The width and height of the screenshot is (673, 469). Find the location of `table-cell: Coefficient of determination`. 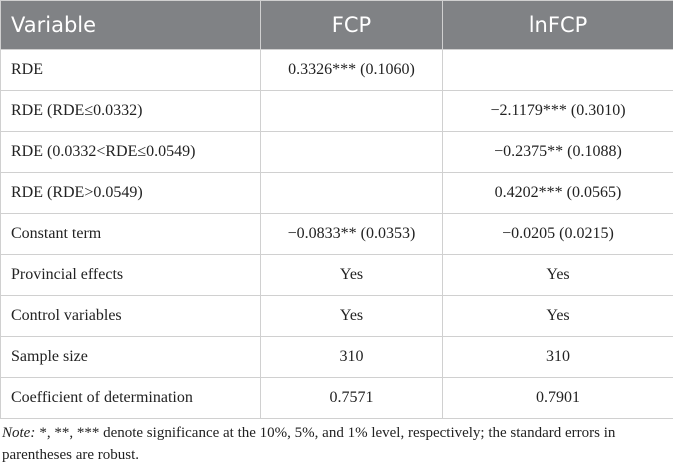

table-cell: Coefficient of determination is located at coordinates (130, 398).